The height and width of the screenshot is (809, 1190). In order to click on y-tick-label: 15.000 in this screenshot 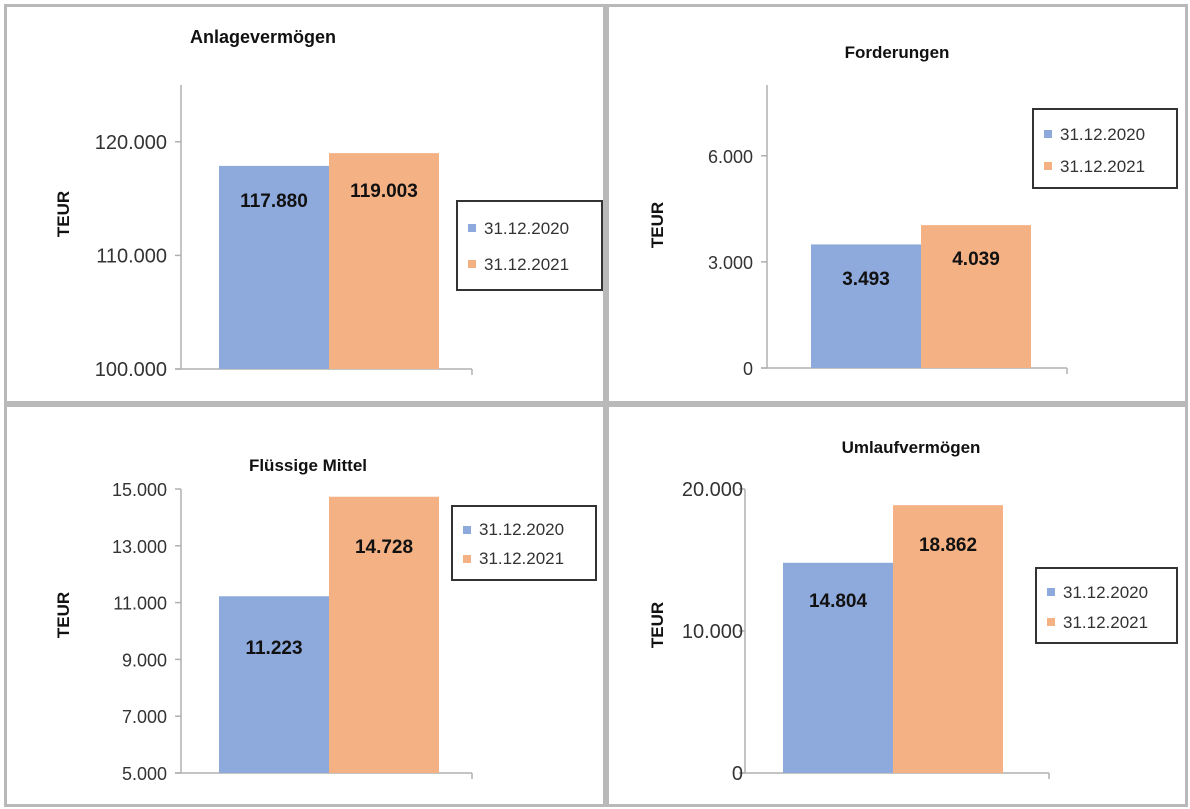, I will do `click(139, 490)`.